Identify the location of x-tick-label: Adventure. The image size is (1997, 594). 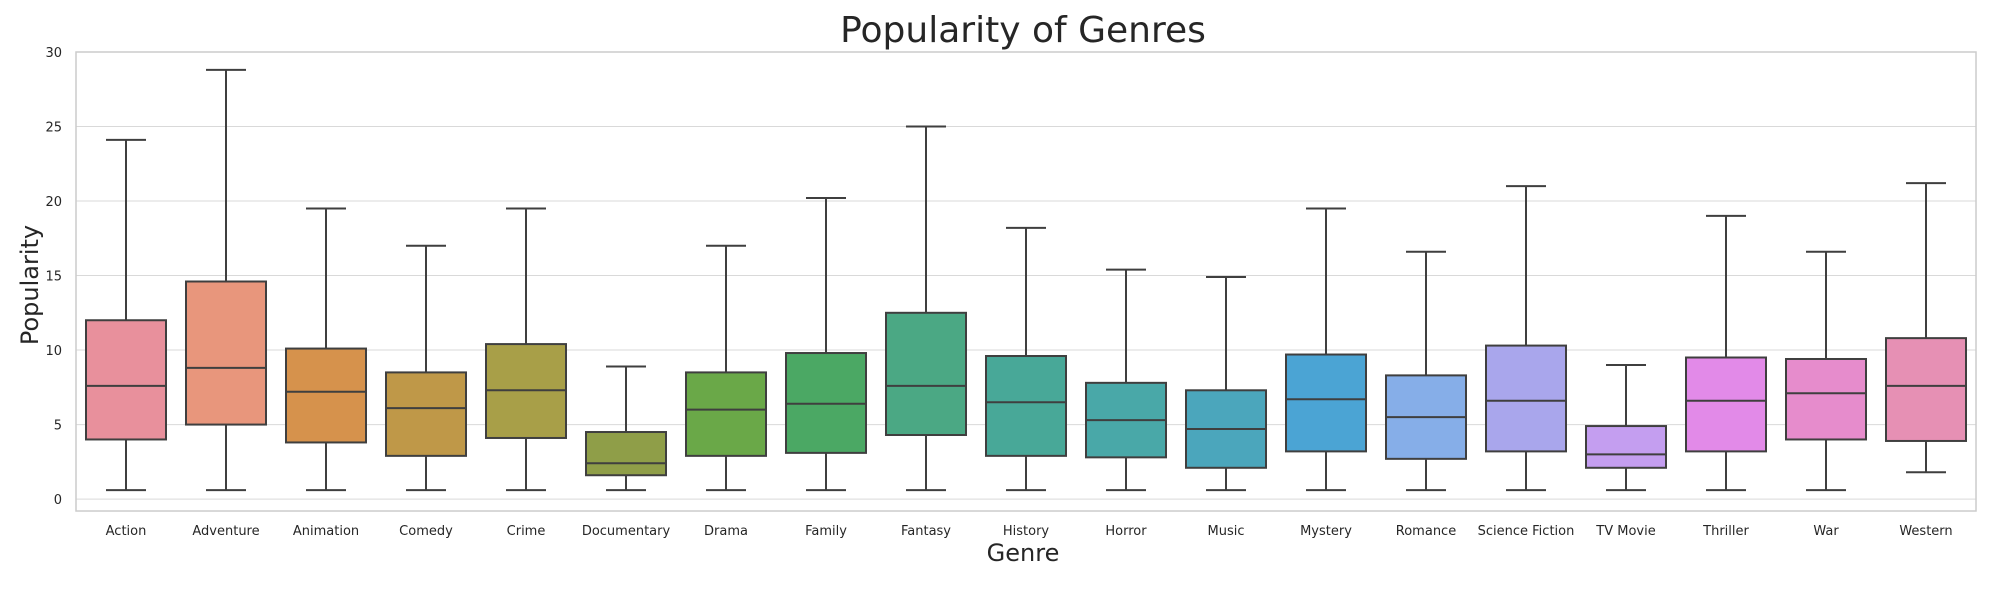
(225, 531).